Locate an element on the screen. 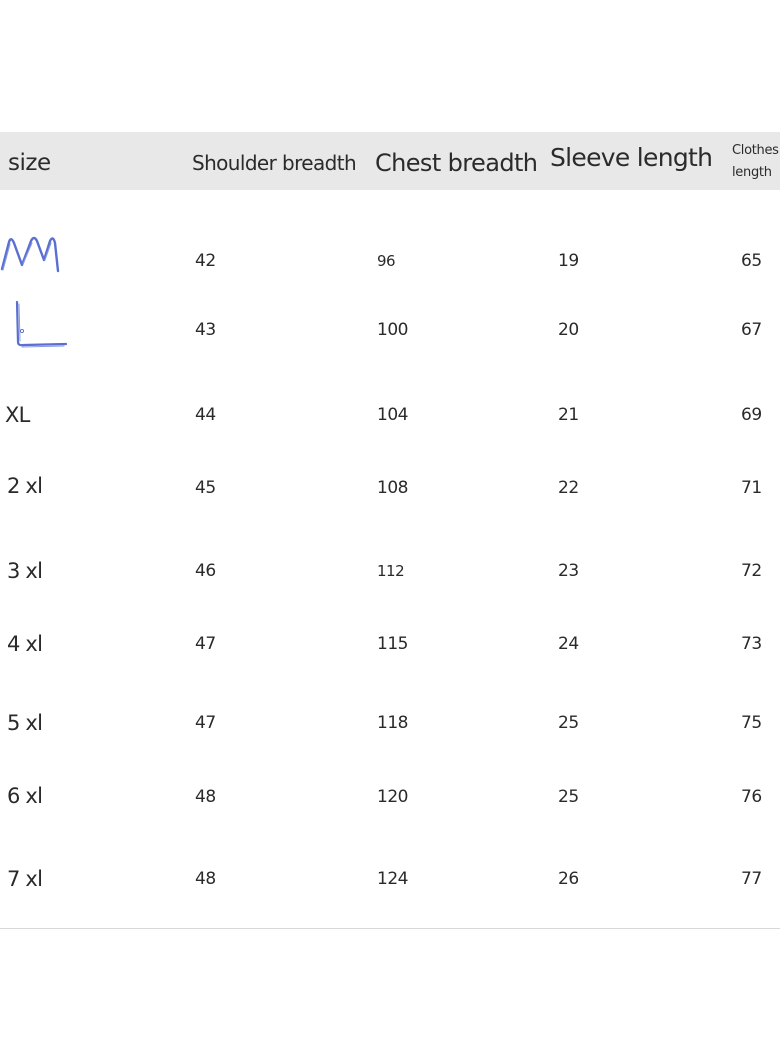 This screenshot has height=1064, width=780. clothes-length-cell: 71 is located at coordinates (751, 488).